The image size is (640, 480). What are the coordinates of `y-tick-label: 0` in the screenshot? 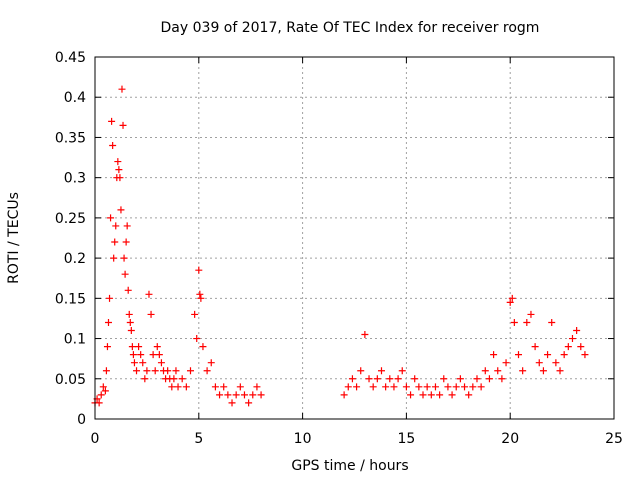 It's located at (81, 420).